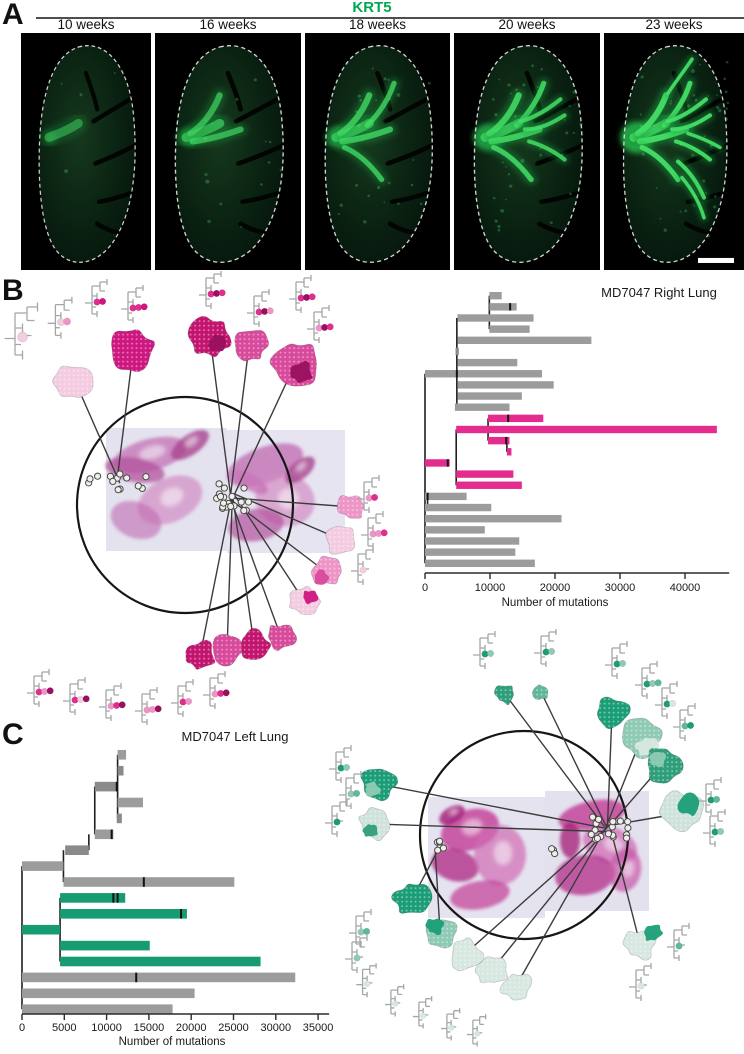 This screenshot has width=744, height=1054. I want to click on micrograph-20-weeks, so click(527, 151).